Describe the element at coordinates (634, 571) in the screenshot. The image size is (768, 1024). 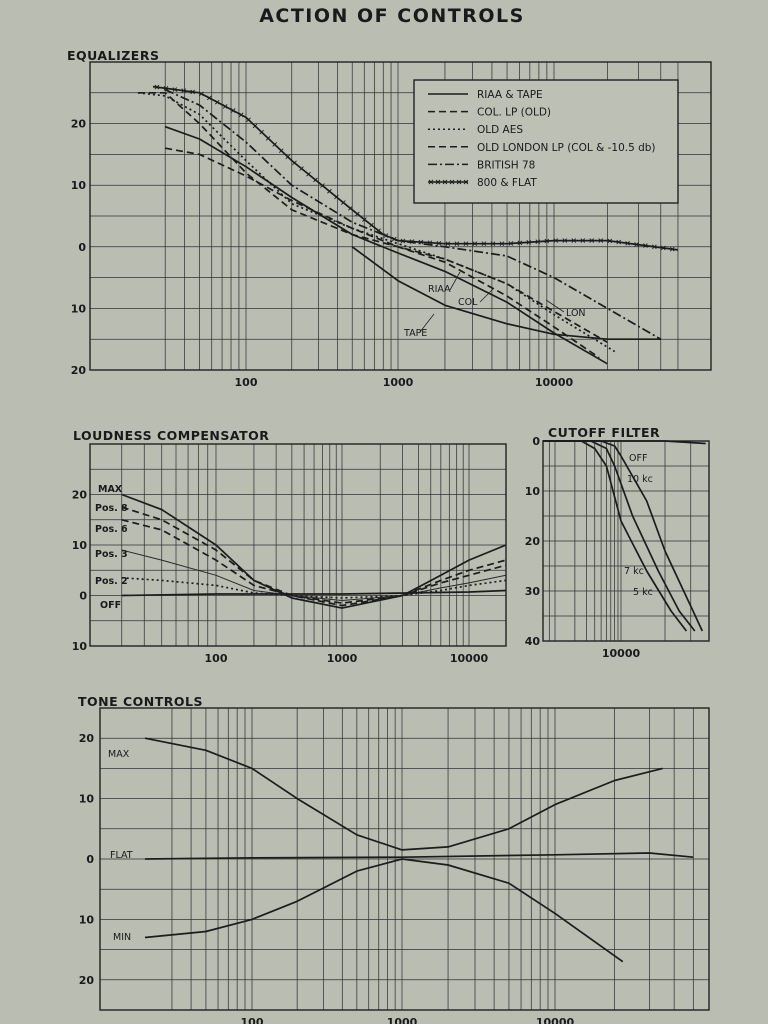
I see `series-label: 7 kc` at that location.